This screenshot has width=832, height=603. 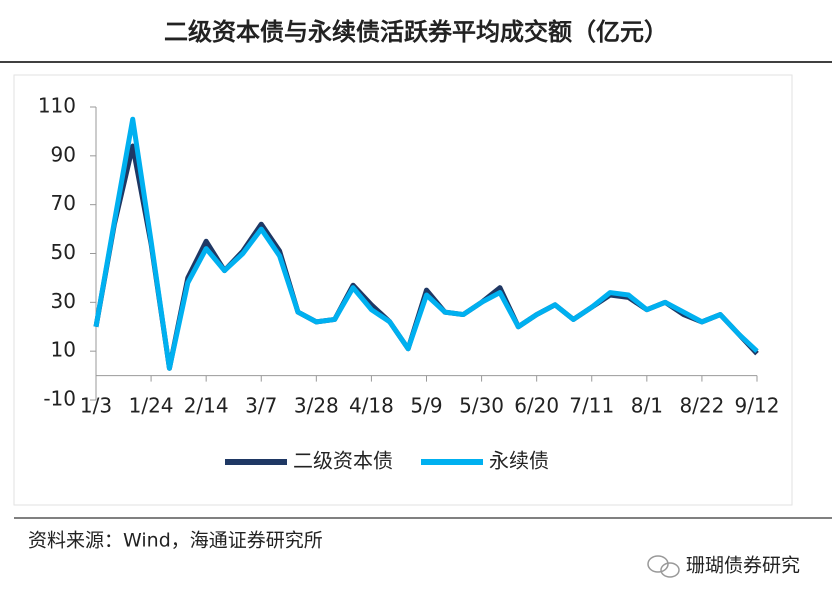 What do you see at coordinates (536, 406) in the screenshot?
I see `x-tick-label: 6/20` at bounding box center [536, 406].